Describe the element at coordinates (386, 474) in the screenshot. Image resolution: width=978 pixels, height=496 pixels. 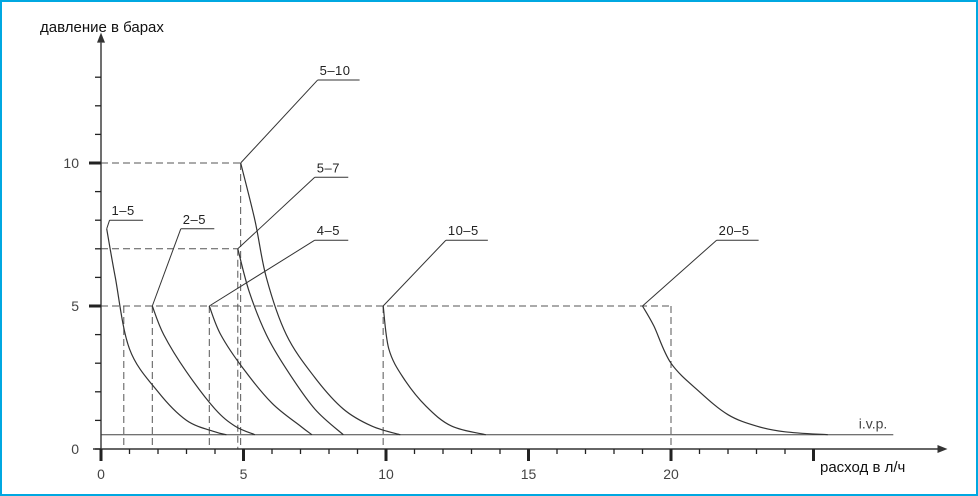
I see `x-tick-label: 10` at that location.